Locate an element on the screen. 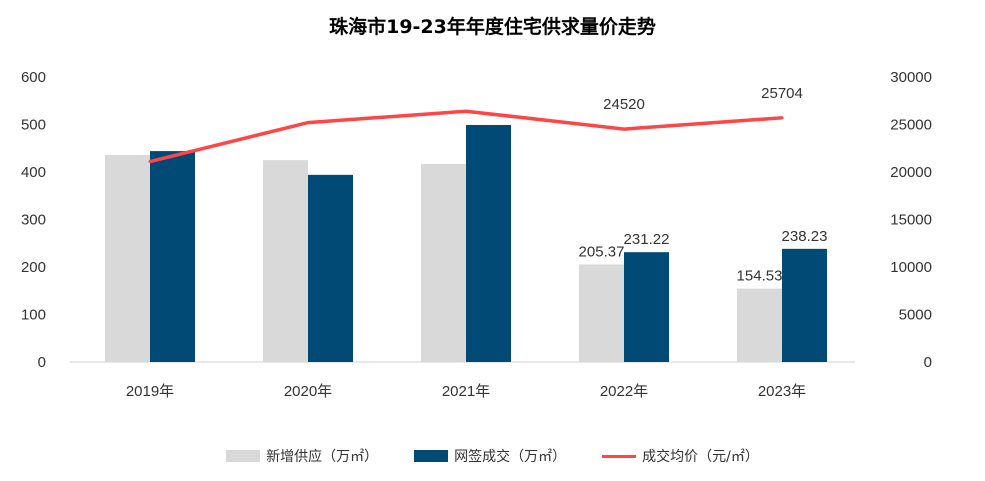  legend-item-price: 成交均价（元/㎡） is located at coordinates (680, 456).